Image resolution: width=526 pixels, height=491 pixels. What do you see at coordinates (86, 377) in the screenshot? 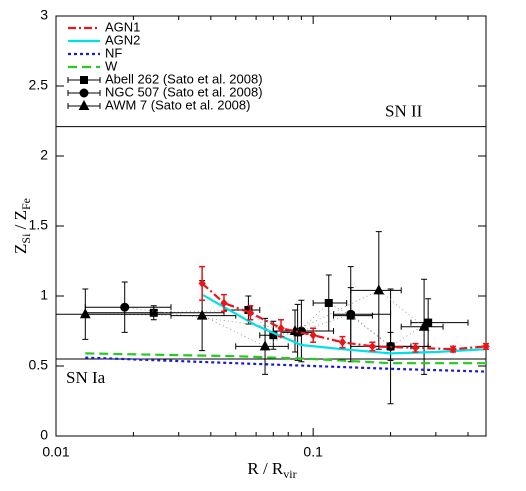
I see `reference-label: SN Ia` at bounding box center [86, 377].